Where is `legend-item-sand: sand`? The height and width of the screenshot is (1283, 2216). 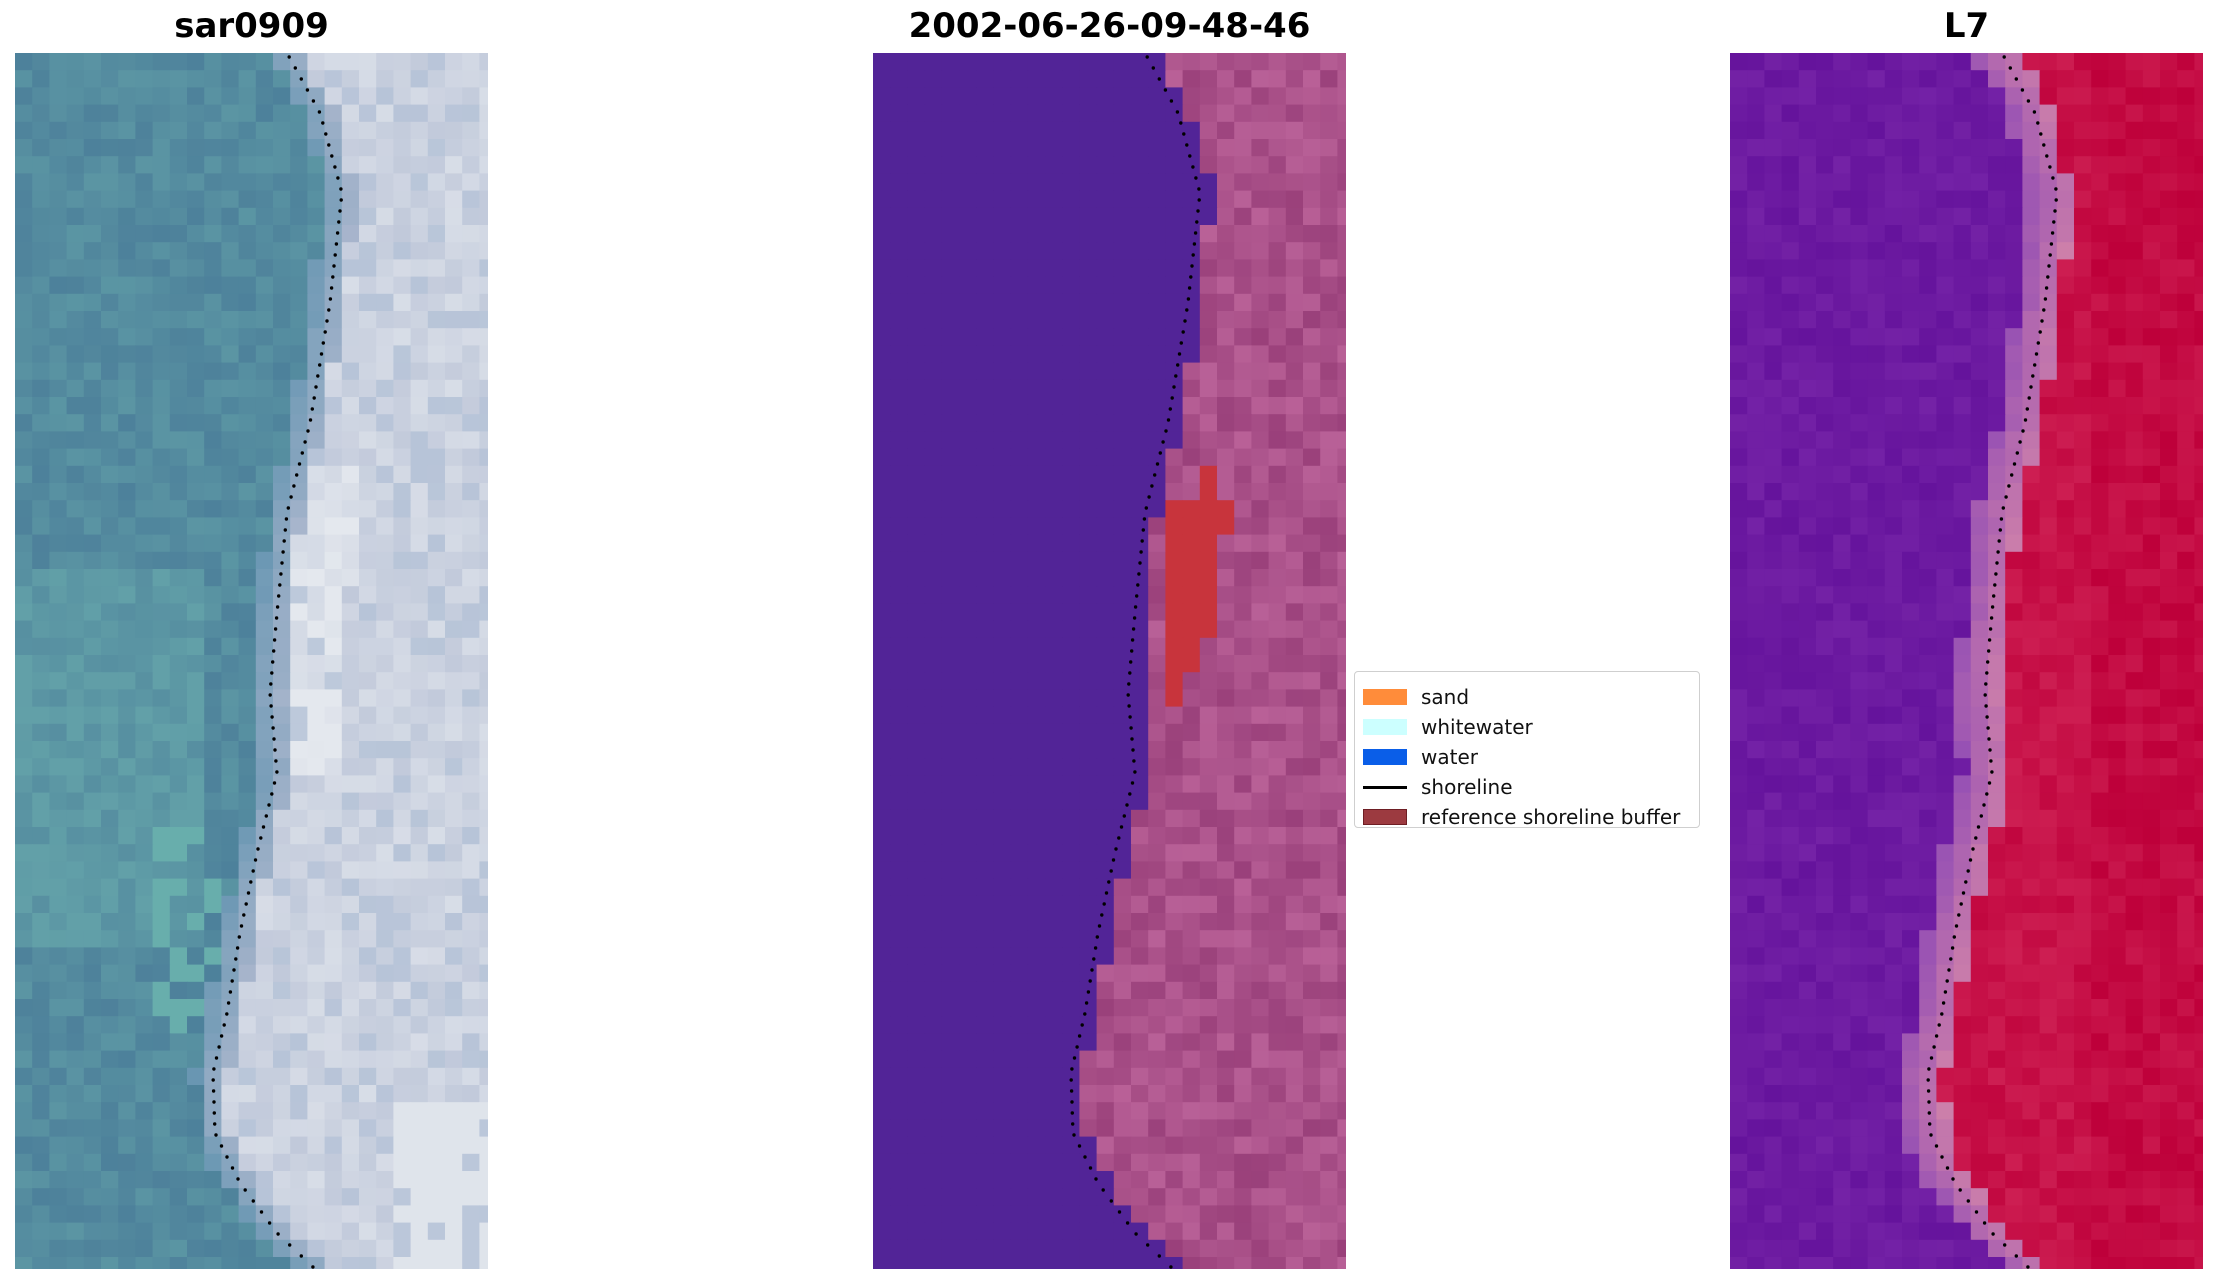
legend-item-sand: sand is located at coordinates (1416, 697).